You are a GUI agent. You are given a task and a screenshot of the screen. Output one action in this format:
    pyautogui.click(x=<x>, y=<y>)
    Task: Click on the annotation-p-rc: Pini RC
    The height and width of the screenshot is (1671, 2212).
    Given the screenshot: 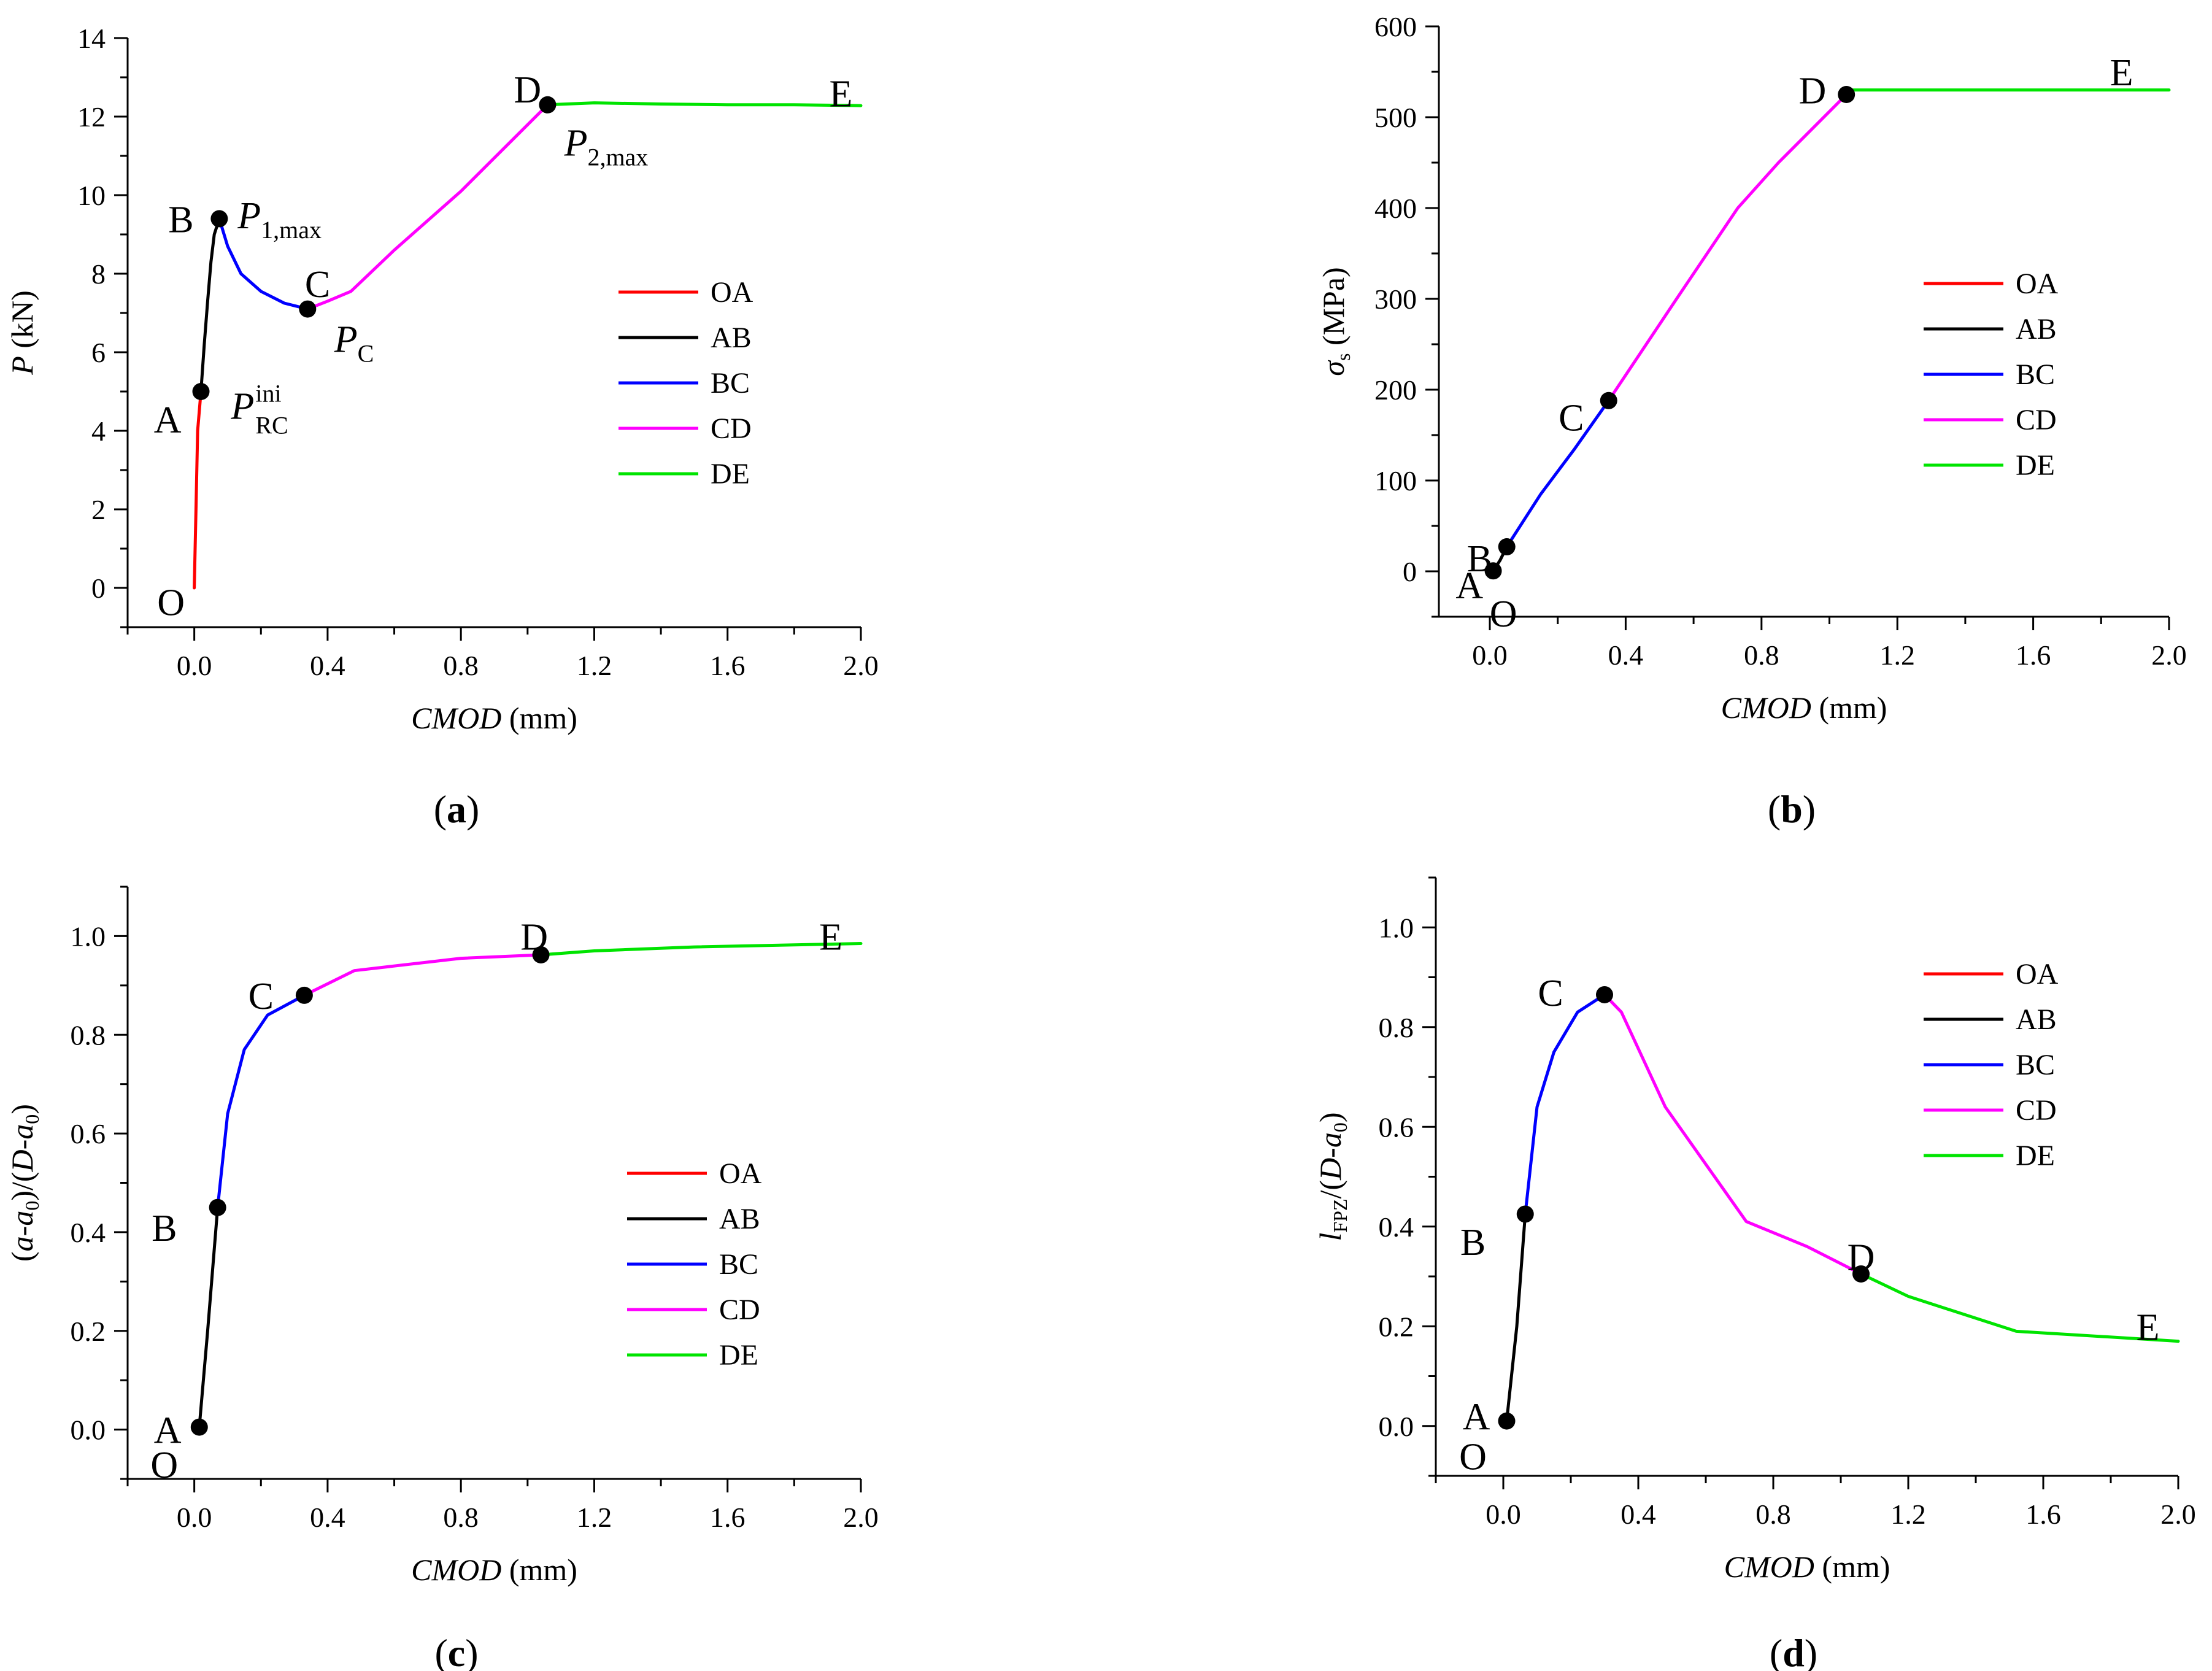 What is the action you would take?
    pyautogui.click(x=259, y=409)
    